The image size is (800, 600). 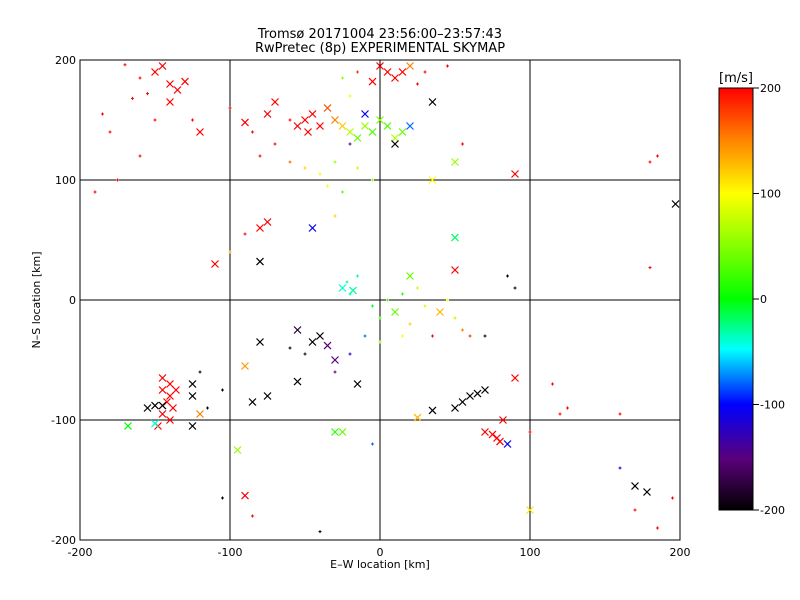 I want to click on x-tick-label: 200, so click(x=680, y=552).